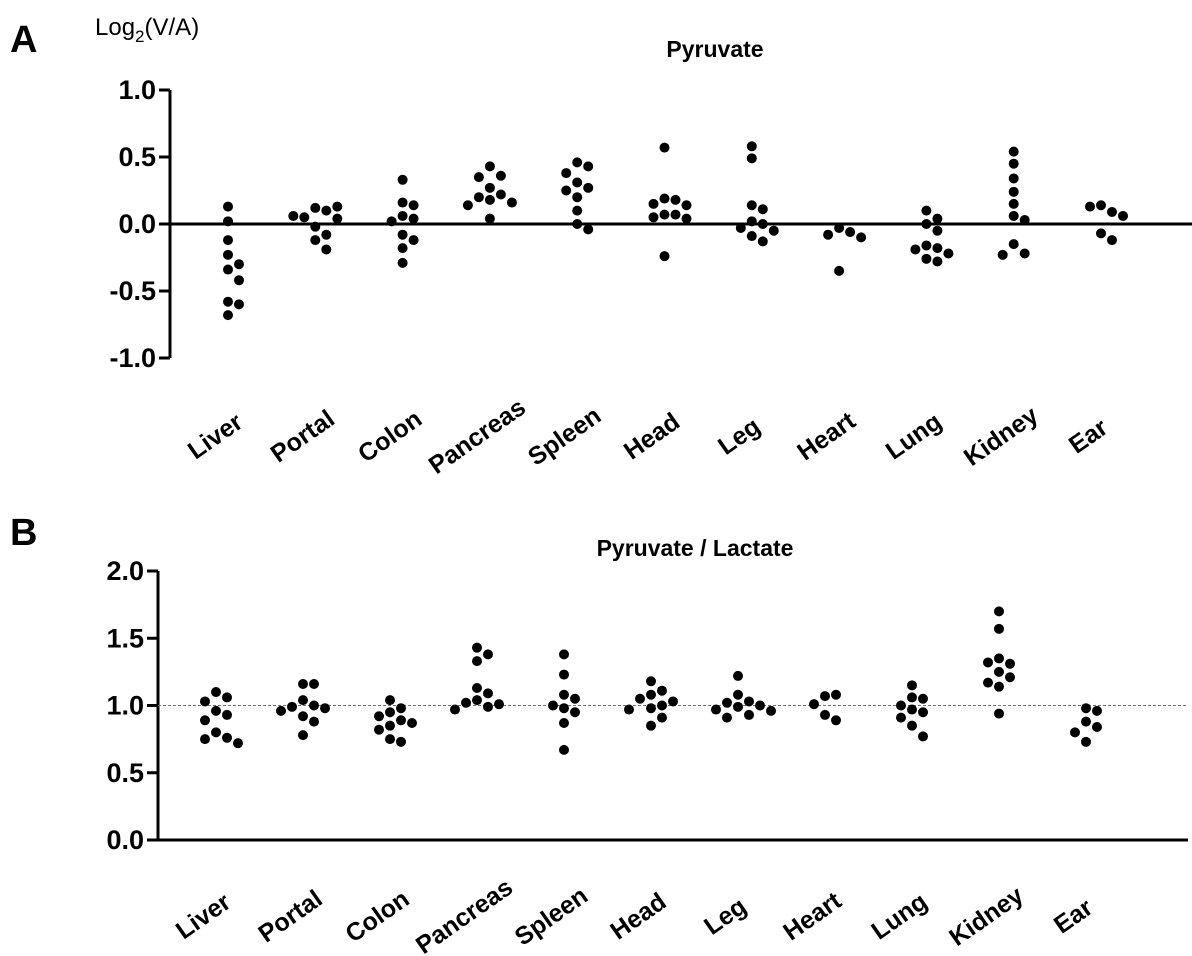  I want to click on category-label: Kidney, so click(1001, 436).